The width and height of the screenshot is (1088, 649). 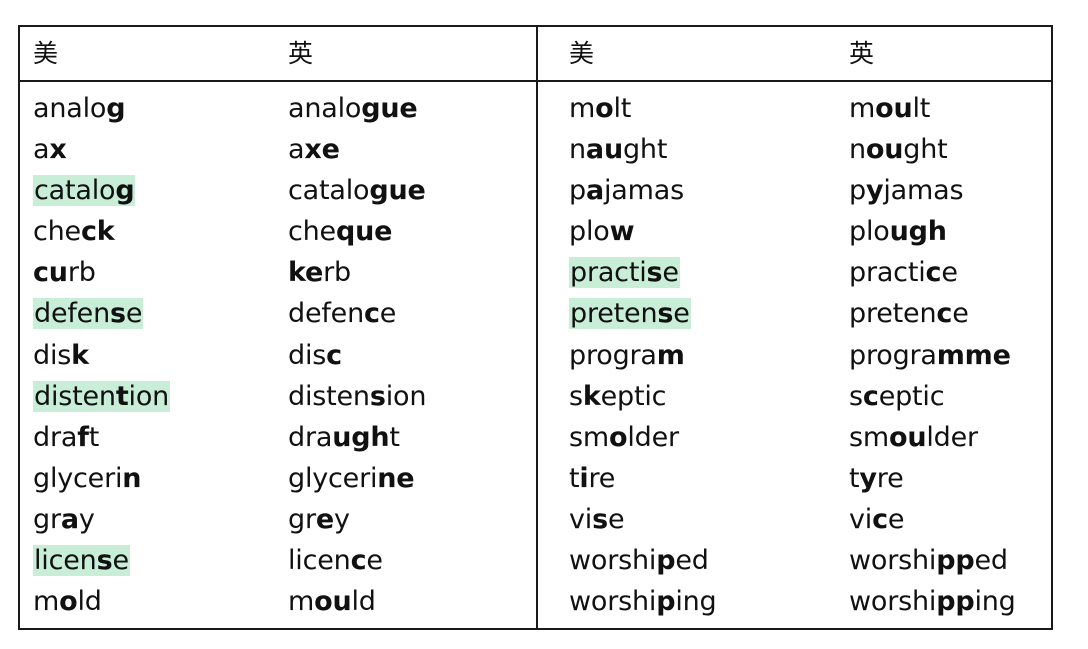 I want to click on table-row: license licence, so click(x=278, y=561).